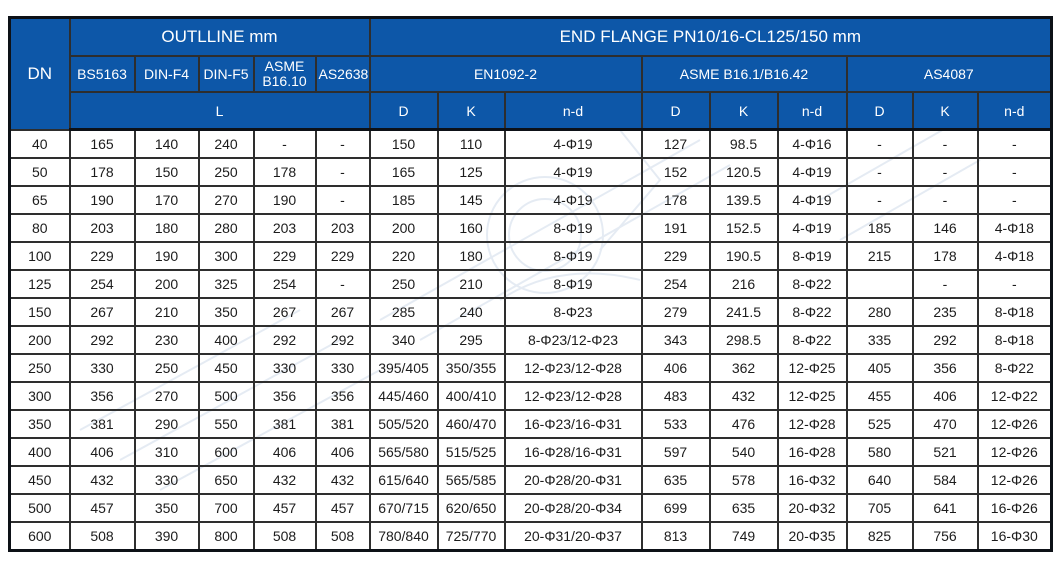 The image size is (1058, 573). What do you see at coordinates (675, 536) in the screenshot?
I see `value-cell: 813` at bounding box center [675, 536].